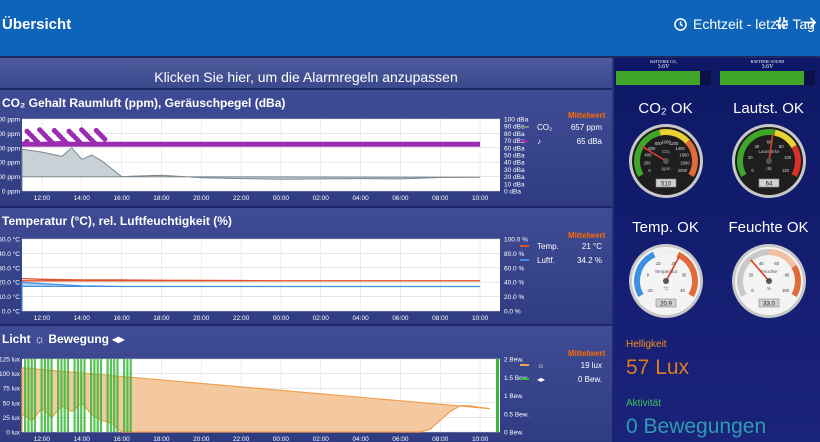  What do you see at coordinates (514, 184) in the screenshot?
I see `y-tick-right: 10 dBa` at bounding box center [514, 184].